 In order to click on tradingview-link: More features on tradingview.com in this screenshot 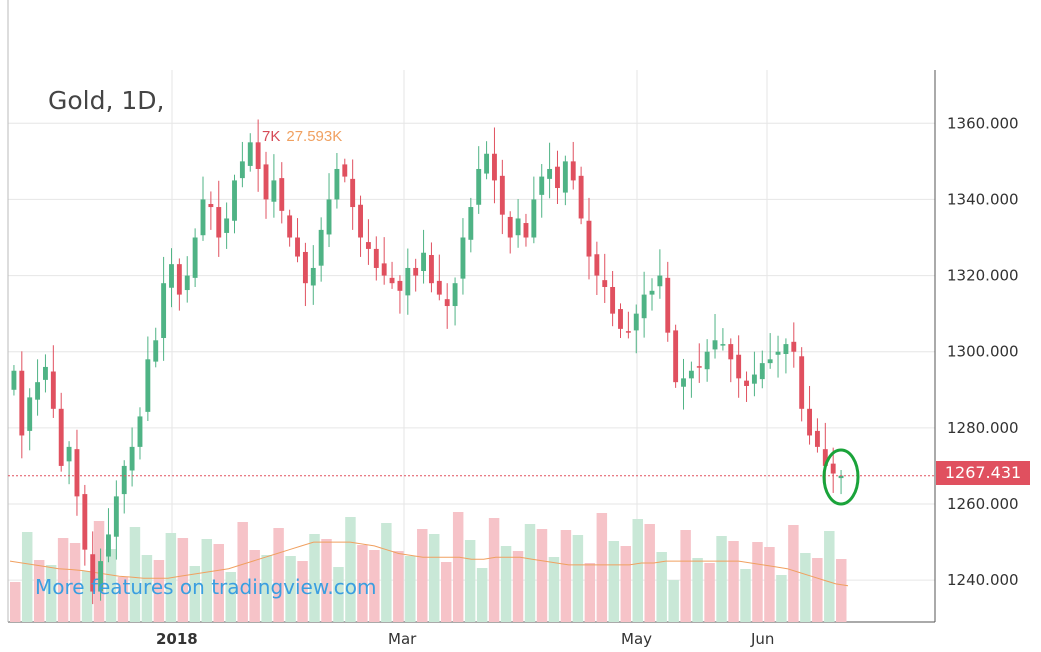, I will do `click(206, 587)`.